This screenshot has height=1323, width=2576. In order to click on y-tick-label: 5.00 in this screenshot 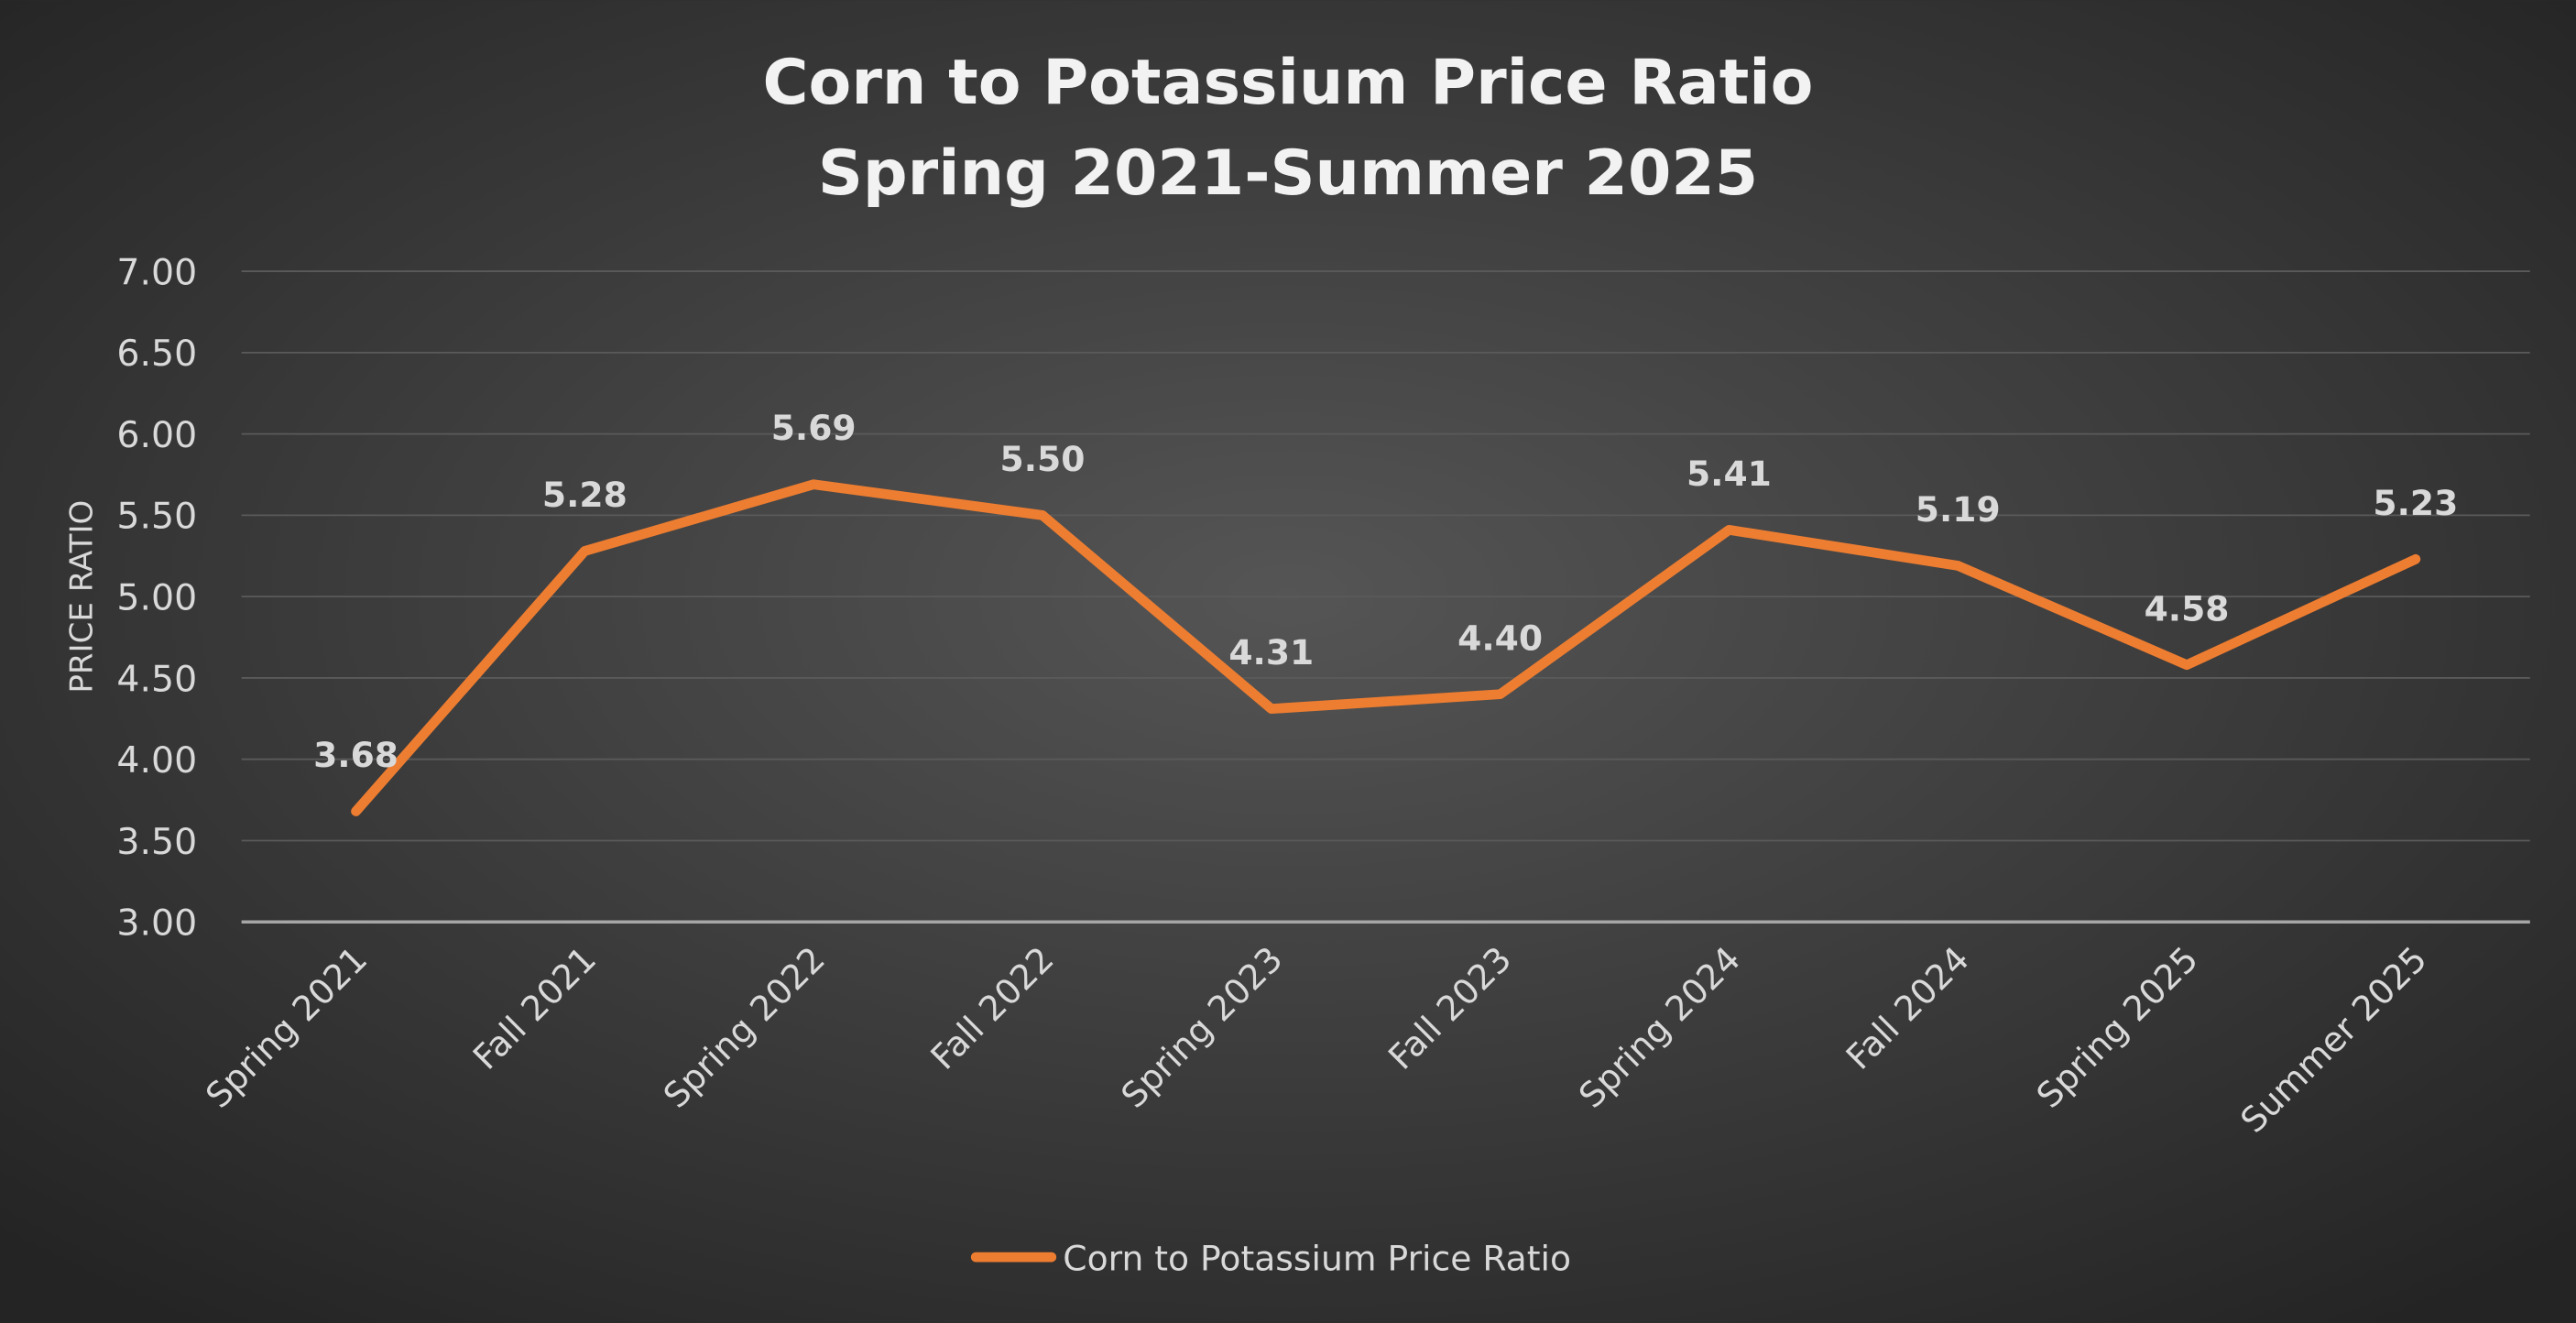, I will do `click(157, 598)`.